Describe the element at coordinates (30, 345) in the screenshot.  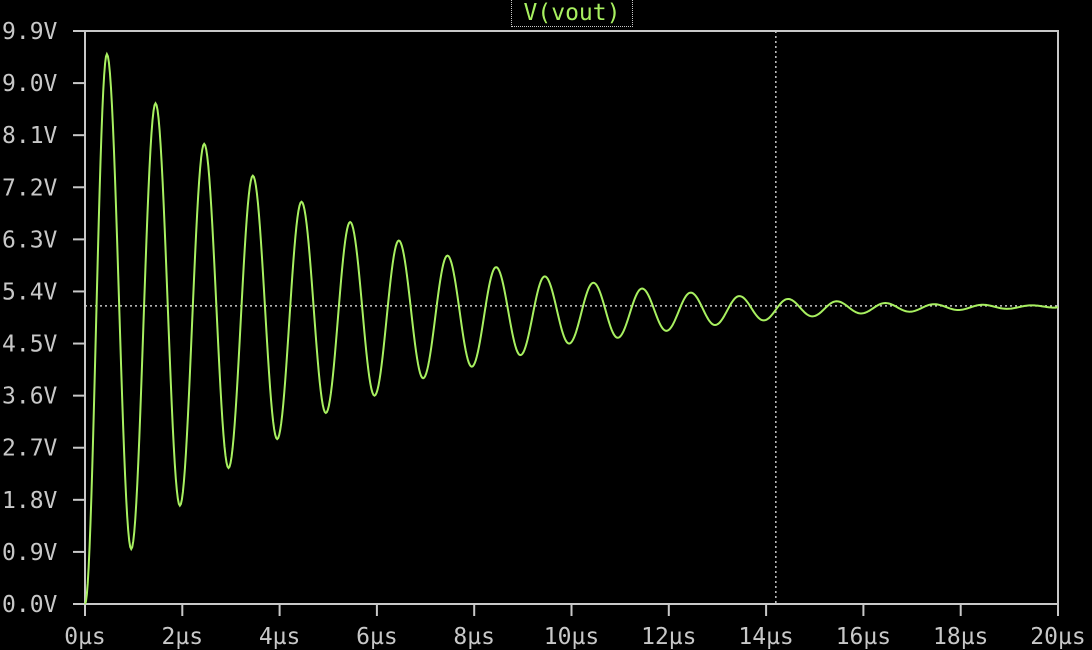
I see `y-tick-label: 4.5V` at that location.